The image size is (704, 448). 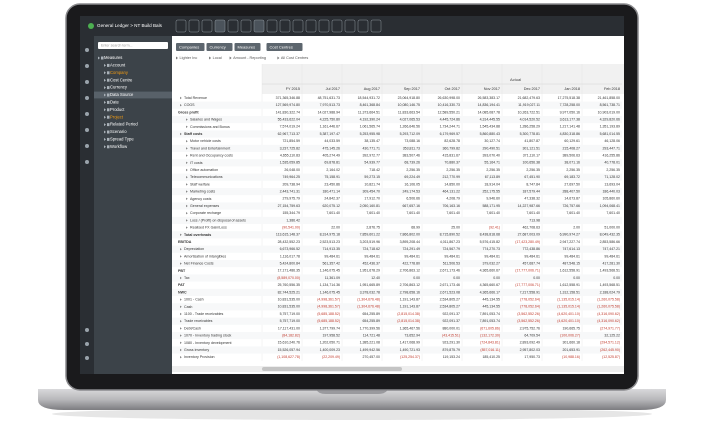 What do you see at coordinates (118, 65) in the screenshot?
I see `tree-item: Account` at bounding box center [118, 65].